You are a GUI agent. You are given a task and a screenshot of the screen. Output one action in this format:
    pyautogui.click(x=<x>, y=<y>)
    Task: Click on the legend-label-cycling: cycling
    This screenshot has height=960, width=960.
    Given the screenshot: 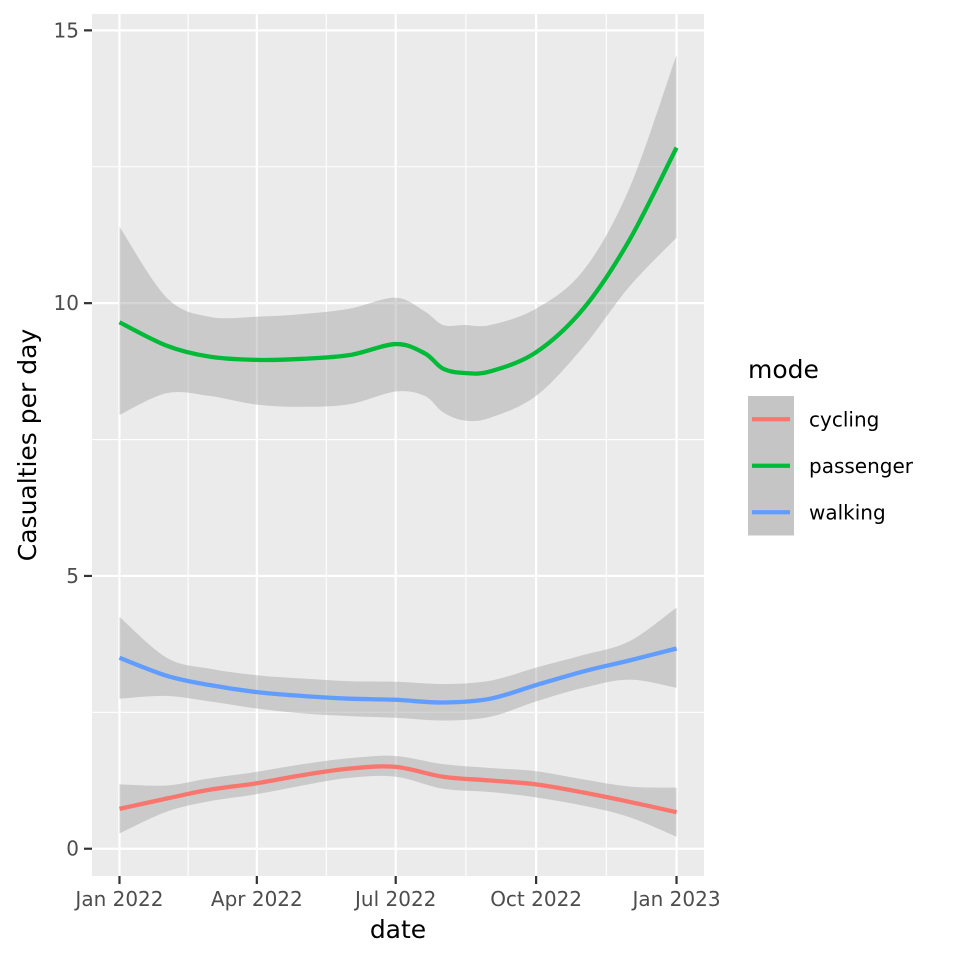 What is the action you would take?
    pyautogui.click(x=844, y=420)
    